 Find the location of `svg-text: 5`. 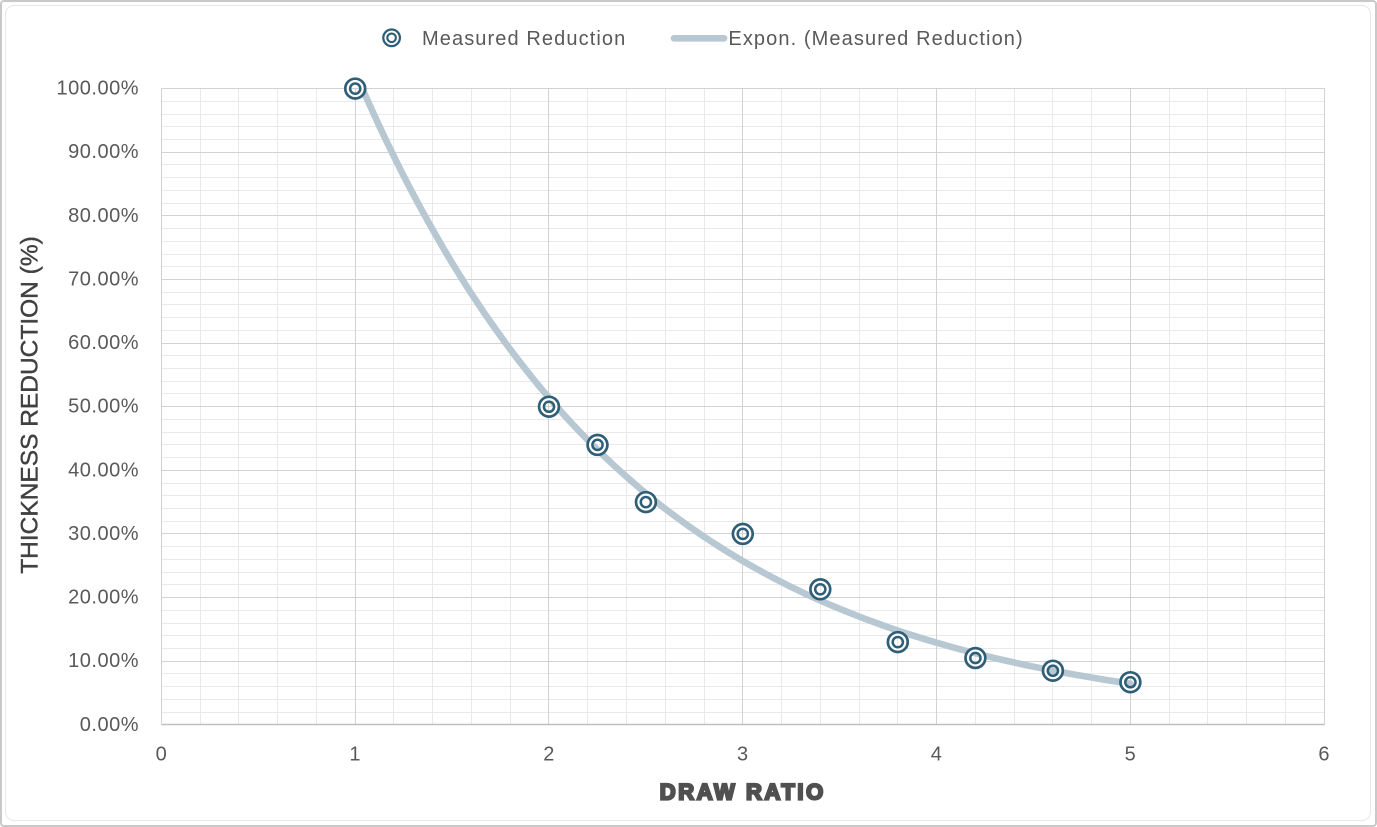

svg-text: 5 is located at coordinates (1131, 755).